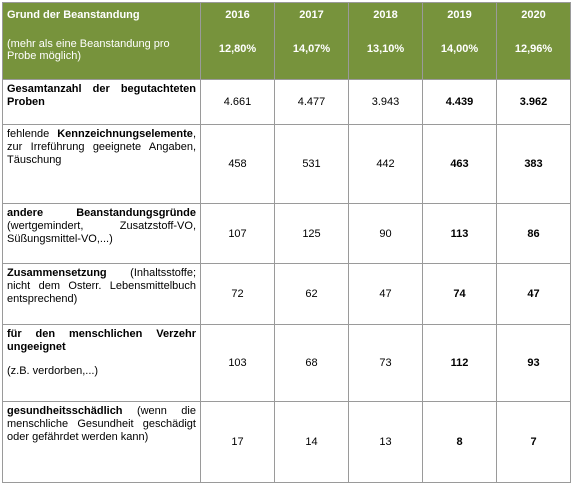  What do you see at coordinates (385, 102) in the screenshot?
I see `value-cell: 3.943` at bounding box center [385, 102].